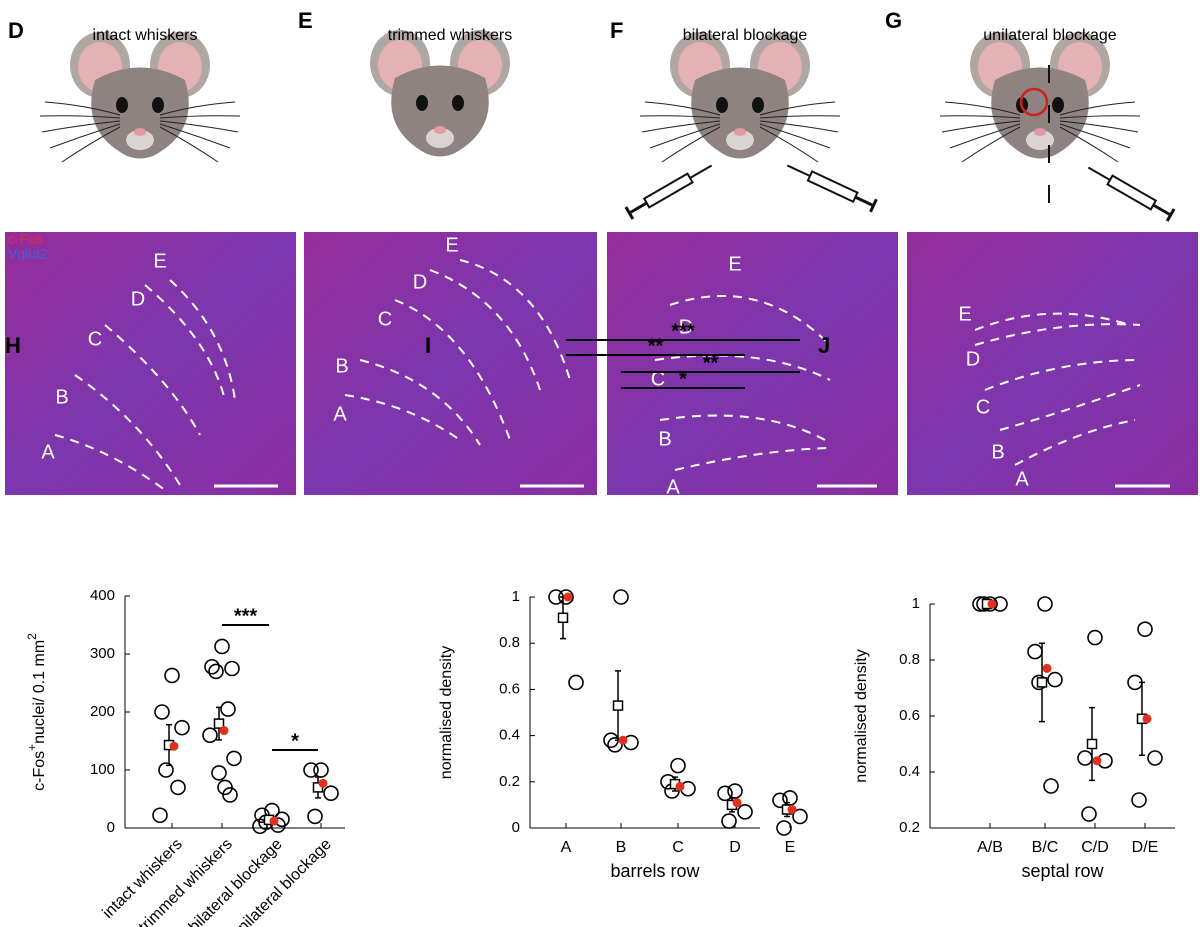 This screenshot has width=1200, height=927. I want to click on x-tick-label: B/C, so click(1045, 847).